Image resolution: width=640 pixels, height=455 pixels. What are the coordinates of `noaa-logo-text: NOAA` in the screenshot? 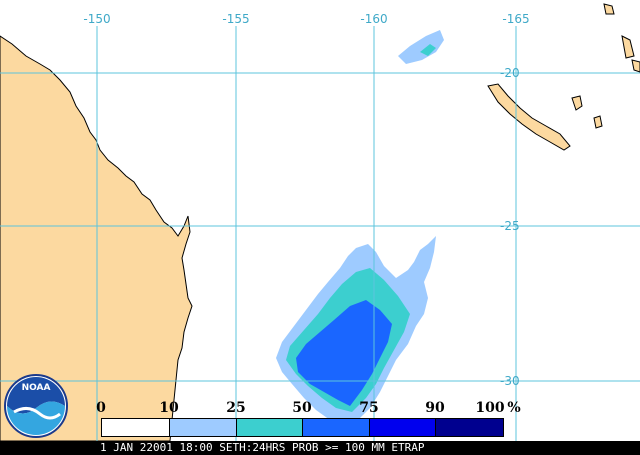 It's located at (36, 388).